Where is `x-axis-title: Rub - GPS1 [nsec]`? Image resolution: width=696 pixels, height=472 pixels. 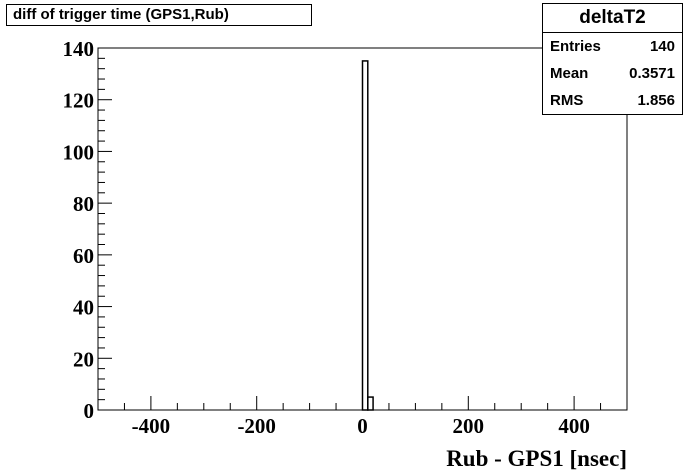 x-axis-title: Rub - GPS1 [nsec] is located at coordinates (536, 458).